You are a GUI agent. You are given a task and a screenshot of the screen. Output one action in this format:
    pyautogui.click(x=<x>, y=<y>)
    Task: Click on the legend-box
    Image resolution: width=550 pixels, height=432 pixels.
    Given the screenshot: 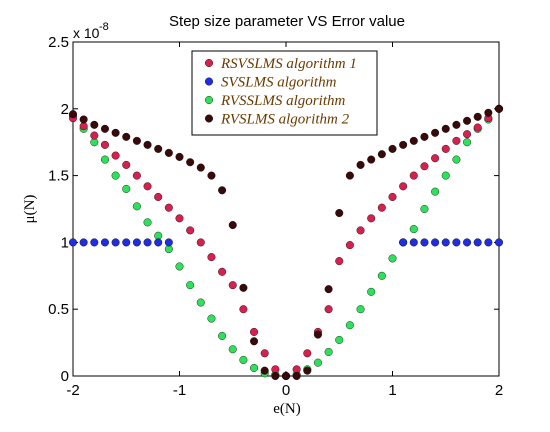 What is the action you would take?
    pyautogui.click(x=284, y=93)
    